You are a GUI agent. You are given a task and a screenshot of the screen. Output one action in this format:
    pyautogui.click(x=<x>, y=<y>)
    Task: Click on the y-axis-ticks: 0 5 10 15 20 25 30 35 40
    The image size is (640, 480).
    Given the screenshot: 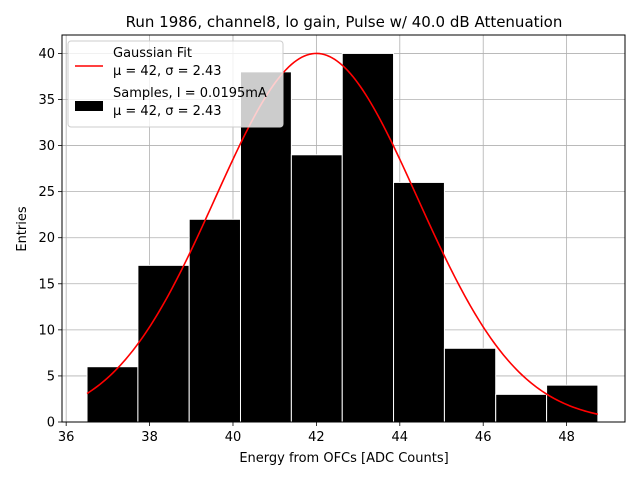 What is the action you would take?
    pyautogui.click(x=50, y=239)
    